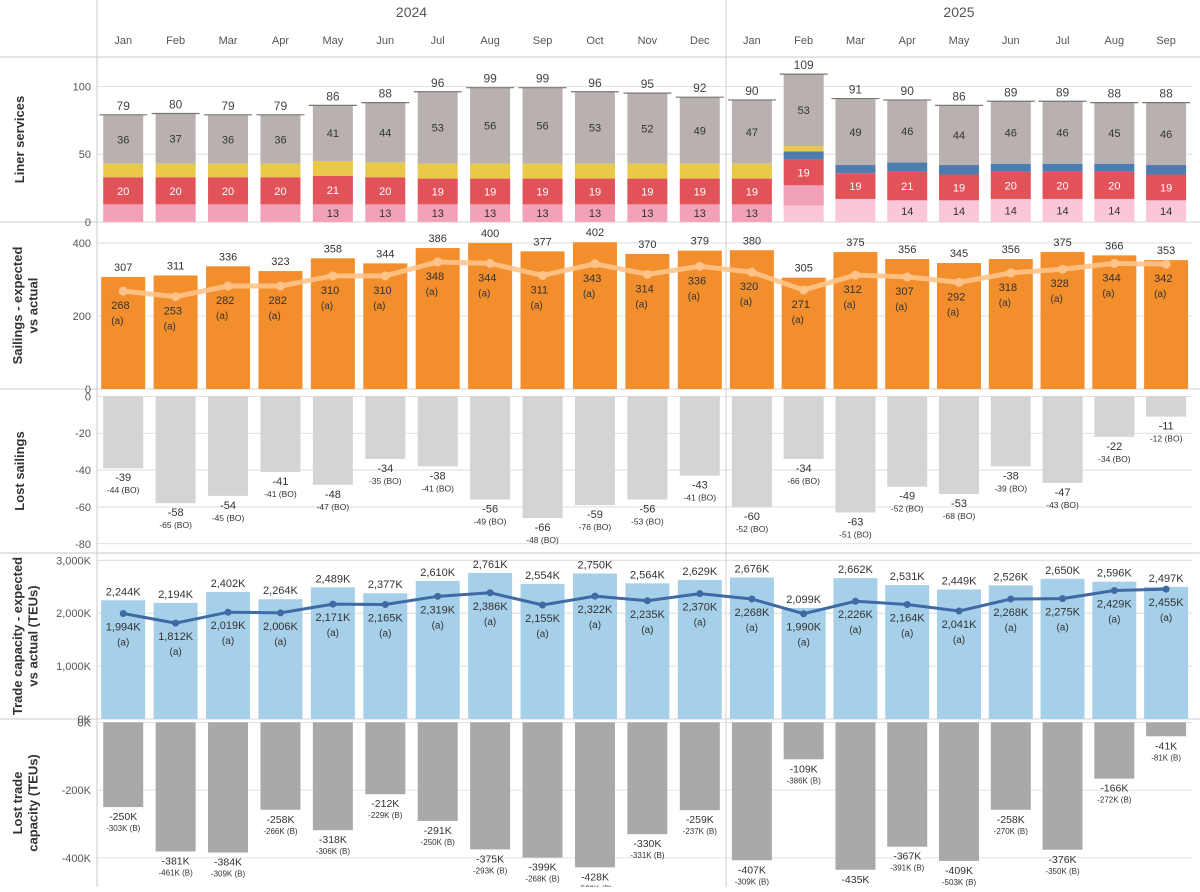  I want to click on month-label: Nov, so click(648, 41).